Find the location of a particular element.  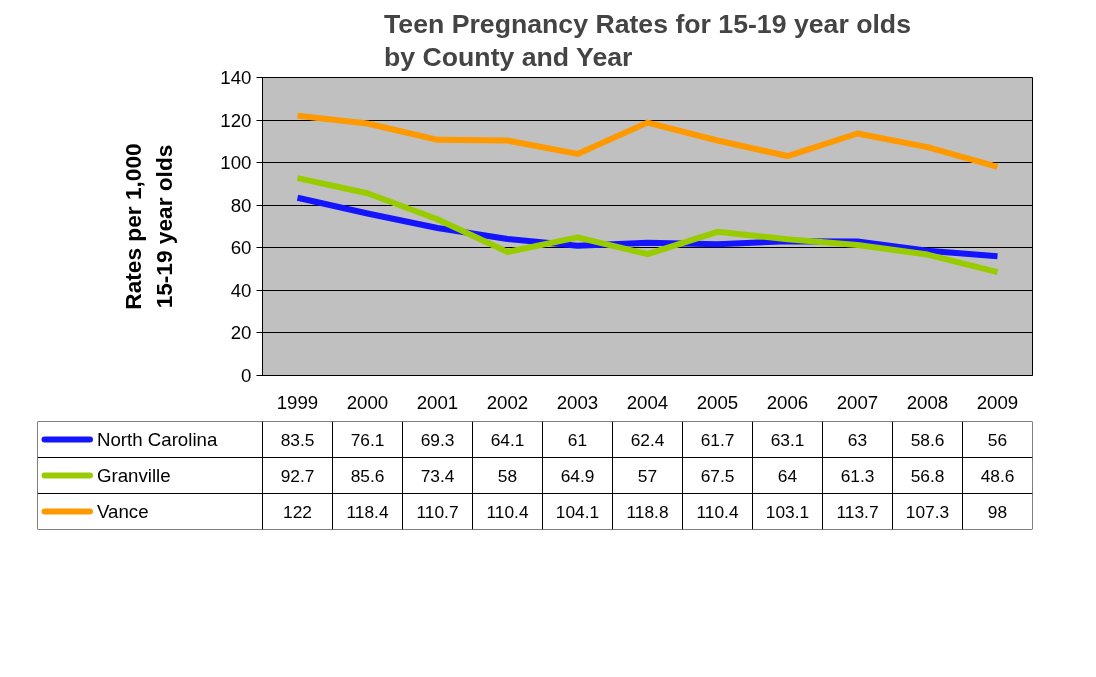

data-label: 98 is located at coordinates (997, 511).